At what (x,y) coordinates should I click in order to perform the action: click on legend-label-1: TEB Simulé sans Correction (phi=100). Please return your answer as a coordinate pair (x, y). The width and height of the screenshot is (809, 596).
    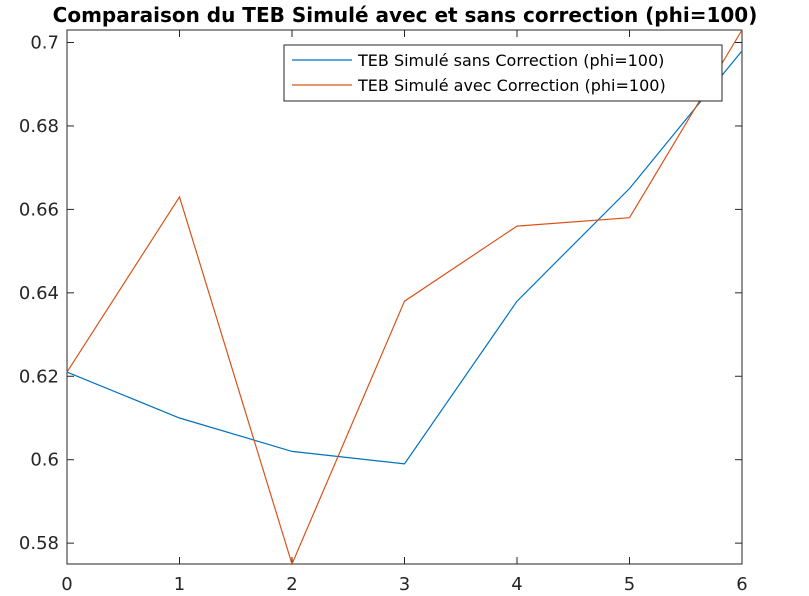
    Looking at the image, I should click on (510, 60).